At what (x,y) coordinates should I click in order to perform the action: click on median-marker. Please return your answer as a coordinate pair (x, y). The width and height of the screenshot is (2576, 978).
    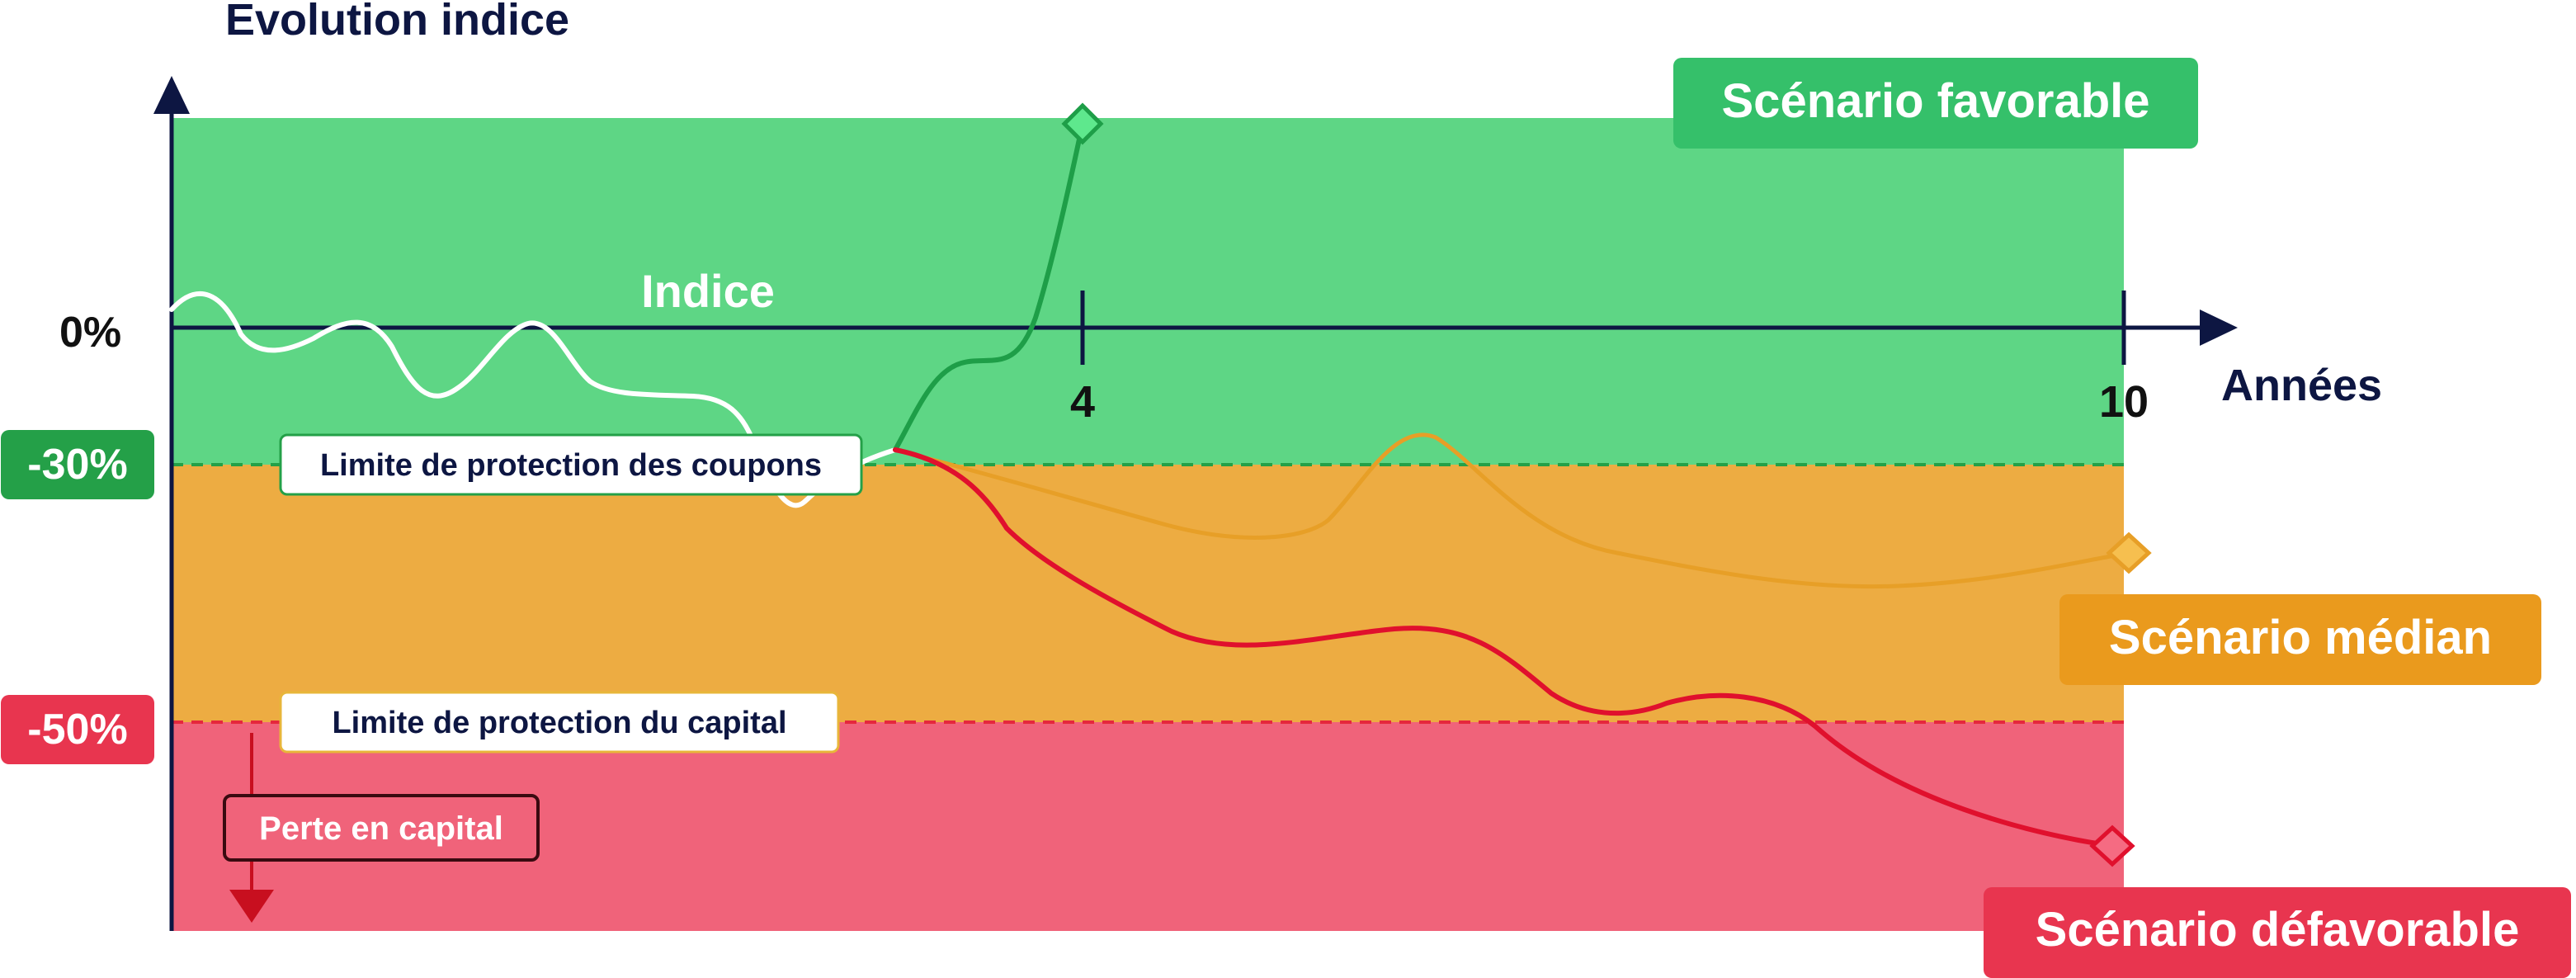
    Looking at the image, I should click on (2129, 553).